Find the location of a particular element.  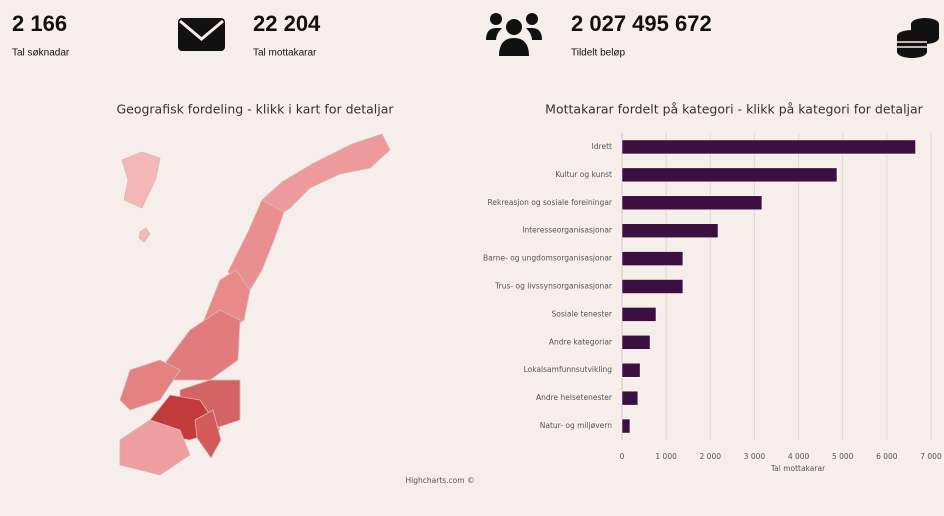

category-label: Barne- og ungdomsorganisasjonar is located at coordinates (548, 258).